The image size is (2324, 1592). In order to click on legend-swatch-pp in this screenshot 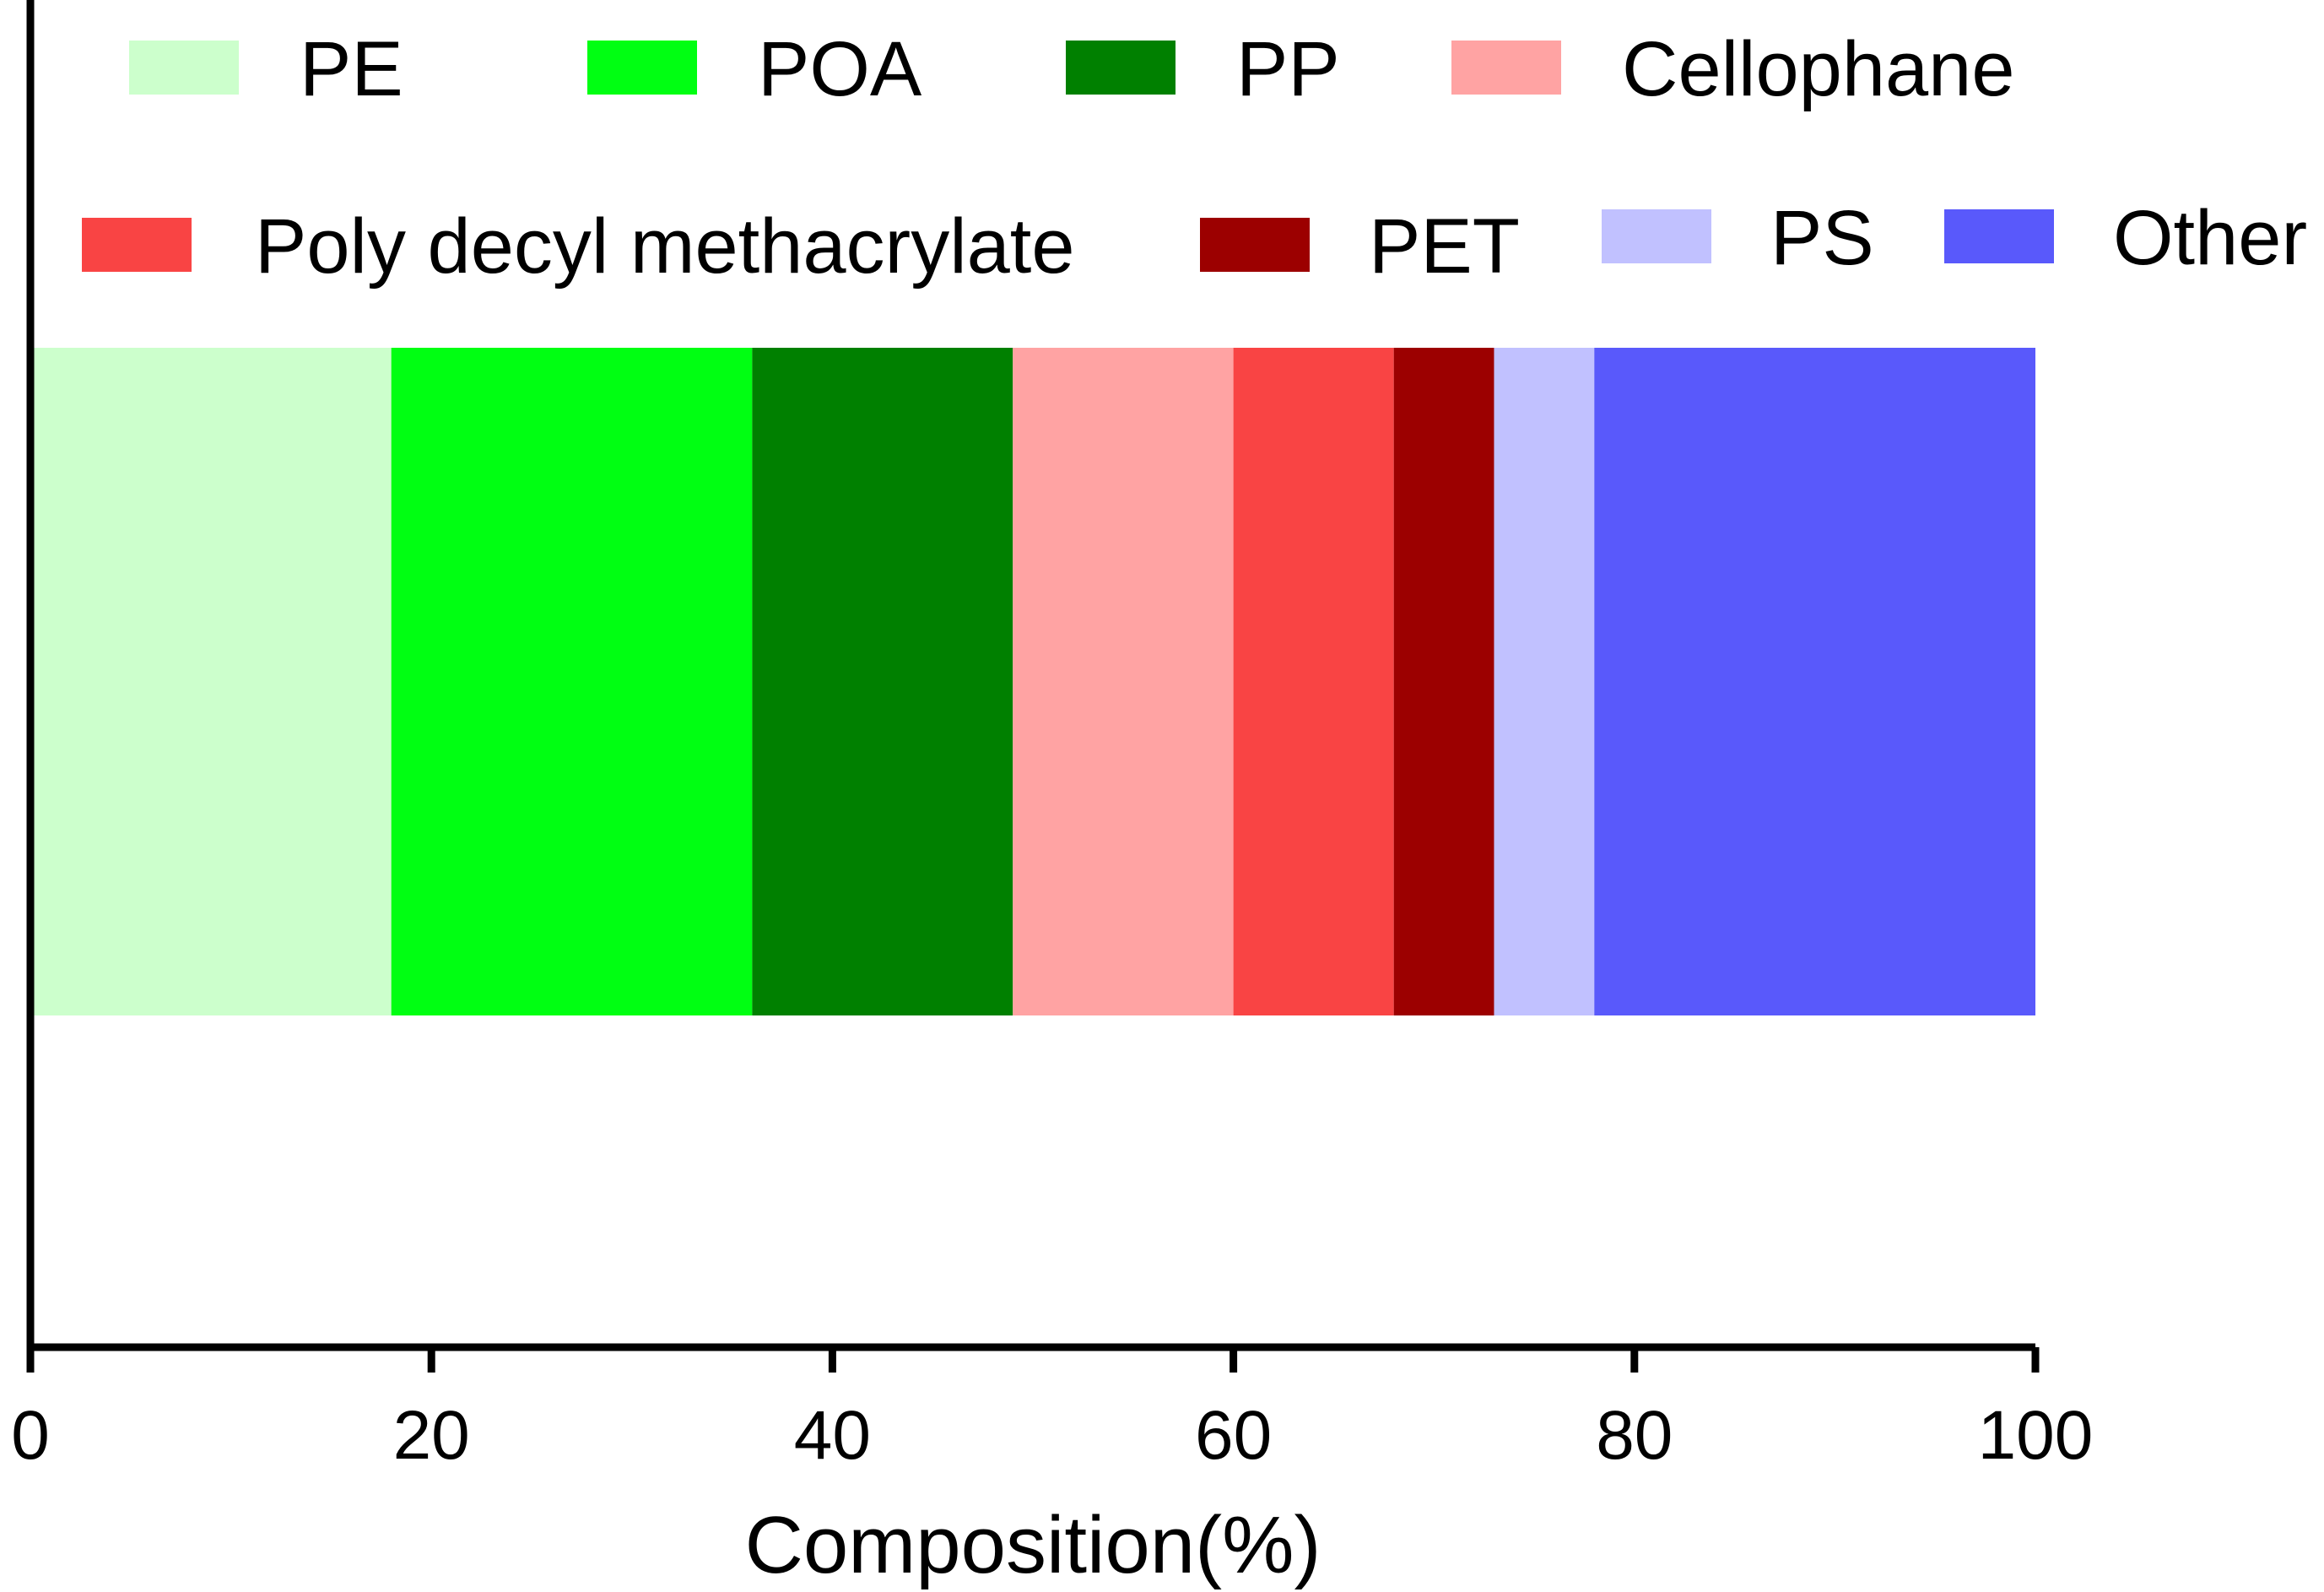, I will do `click(1121, 68)`.